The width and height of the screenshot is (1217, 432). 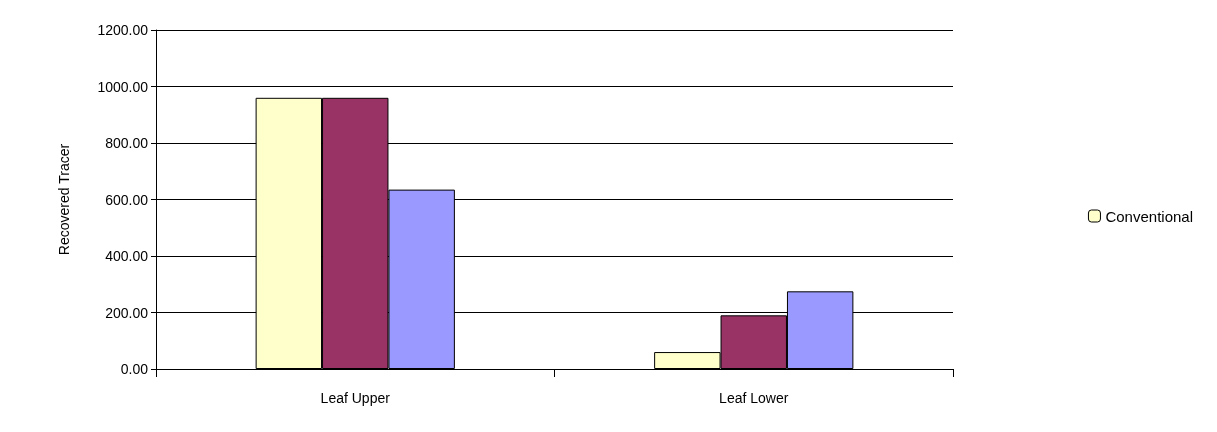 What do you see at coordinates (1149, 216) in the screenshot?
I see `legend-label: Conventional` at bounding box center [1149, 216].